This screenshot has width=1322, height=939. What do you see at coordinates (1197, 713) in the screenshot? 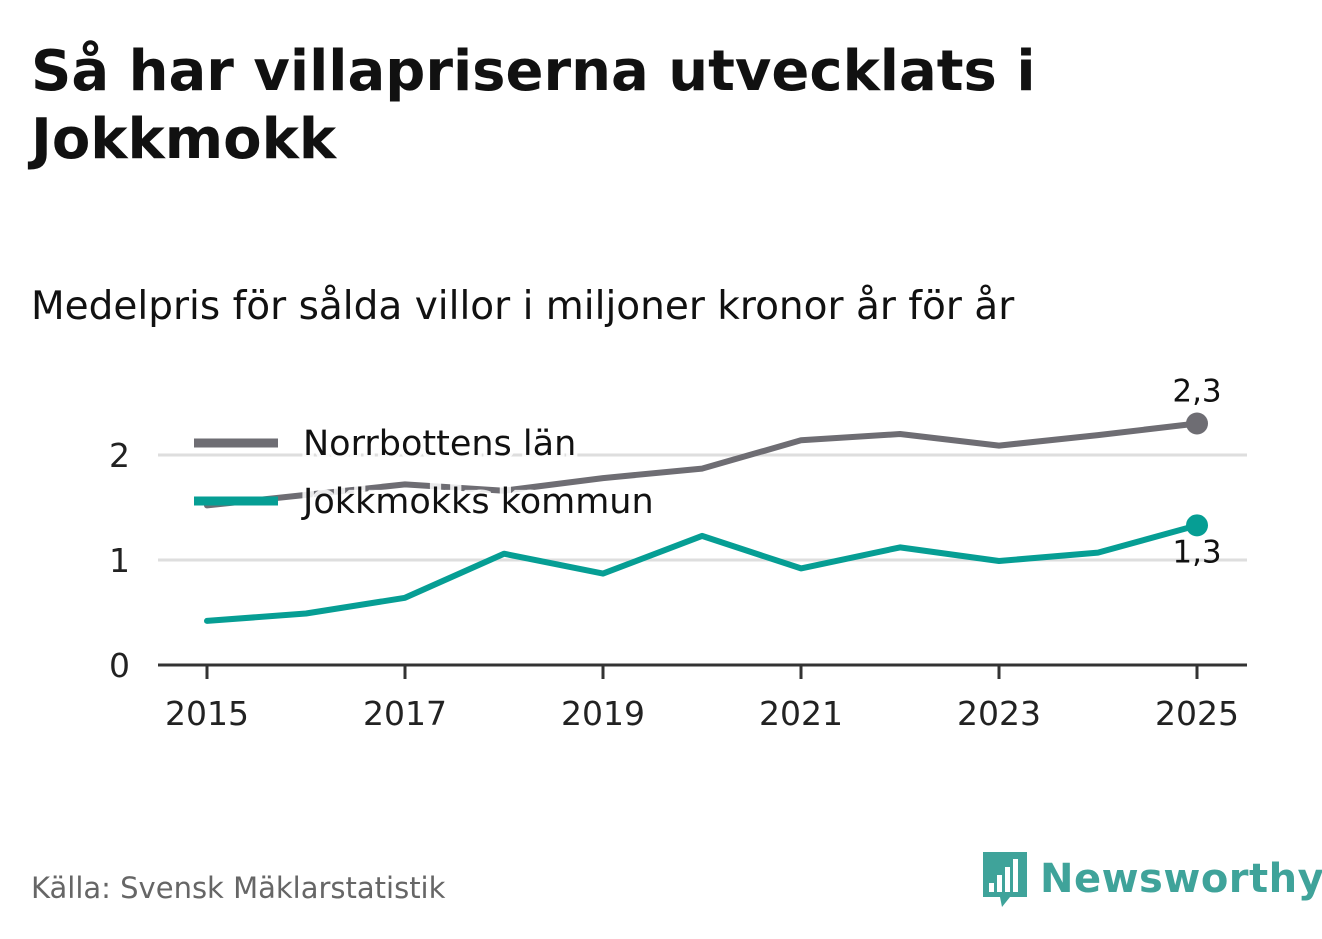
I see `x-tick-label-2025: 2025` at bounding box center [1197, 713].